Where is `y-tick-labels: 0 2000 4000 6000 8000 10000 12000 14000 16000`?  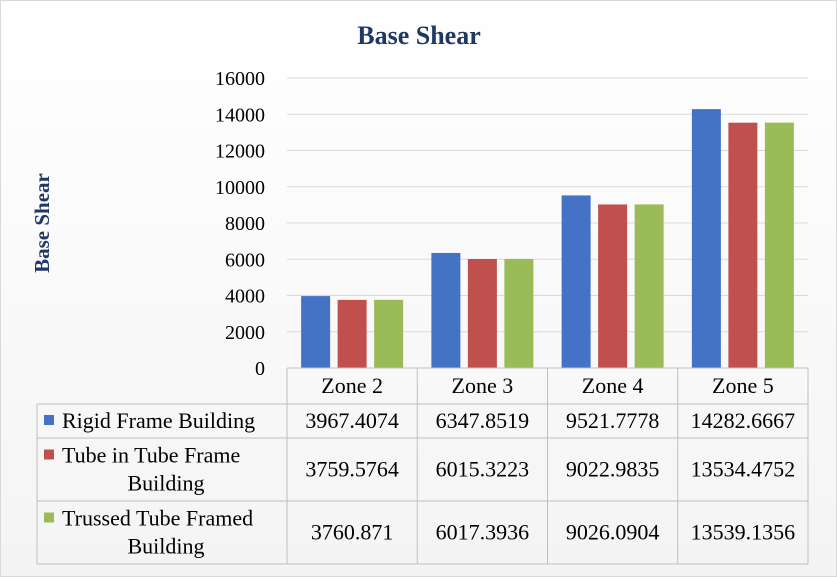 y-tick-labels: 0 2000 4000 6000 8000 10000 12000 14000 16000 is located at coordinates (240, 224).